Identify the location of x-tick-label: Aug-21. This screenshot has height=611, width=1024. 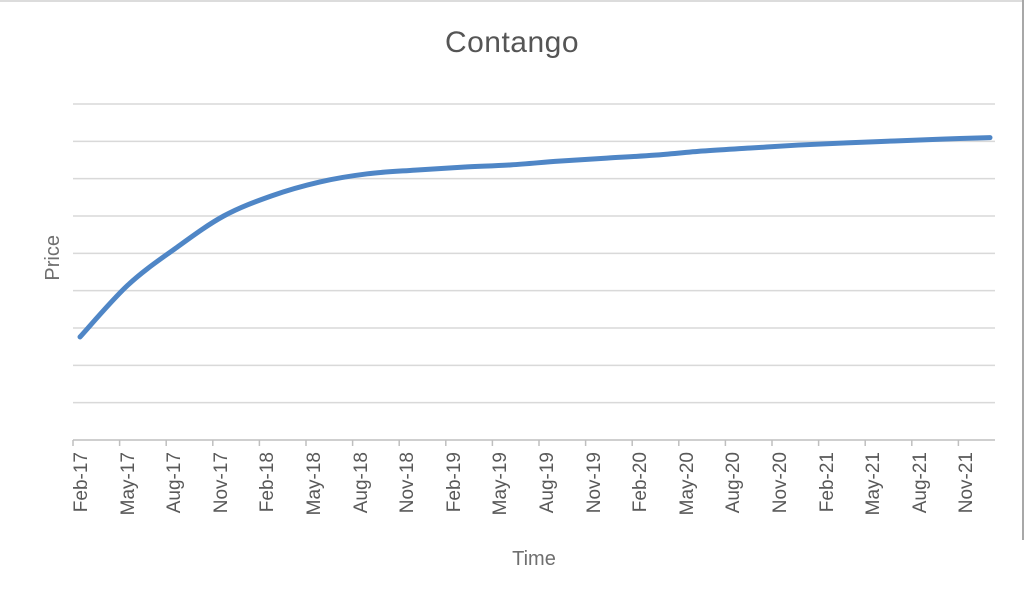
(920, 483).